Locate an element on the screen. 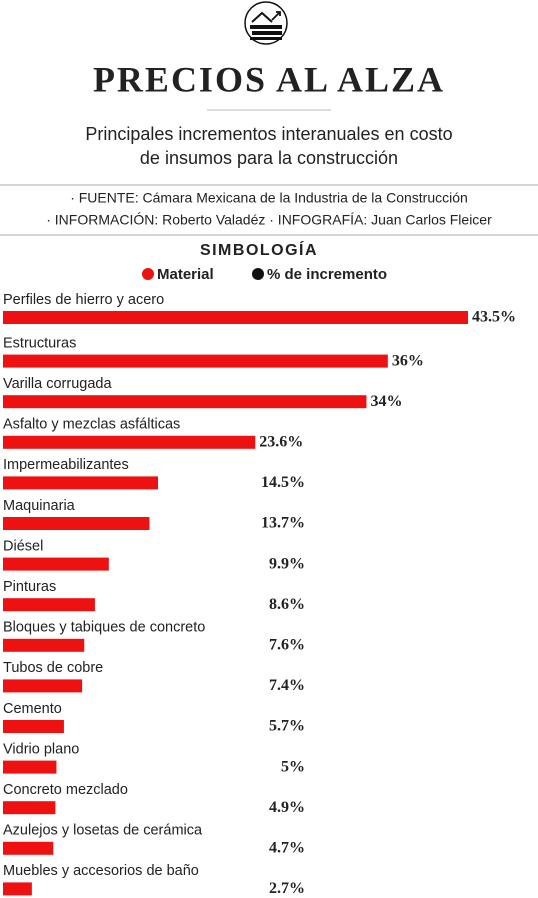 The height and width of the screenshot is (898, 538). category-label: Varilla corrugada is located at coordinates (57, 384).